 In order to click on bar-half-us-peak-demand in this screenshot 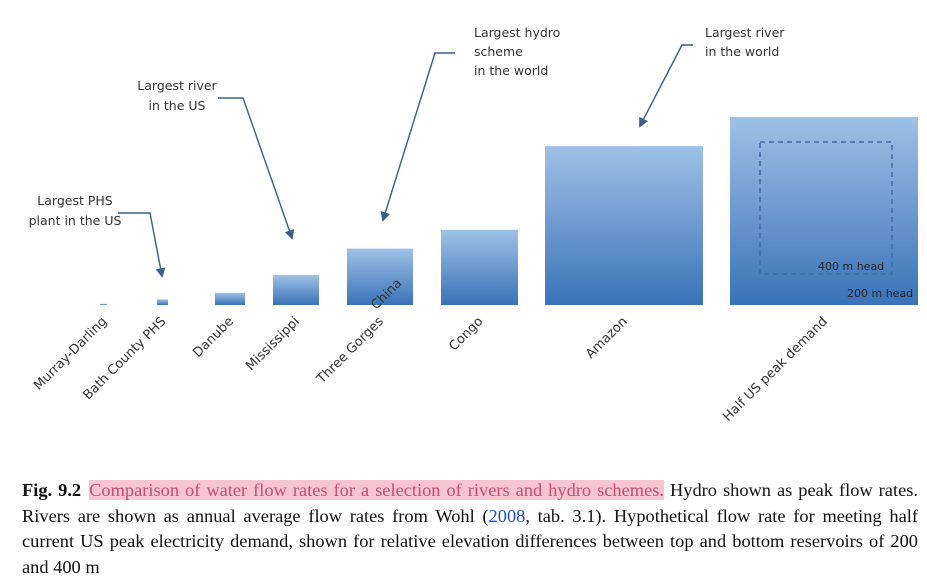, I will do `click(824, 211)`.